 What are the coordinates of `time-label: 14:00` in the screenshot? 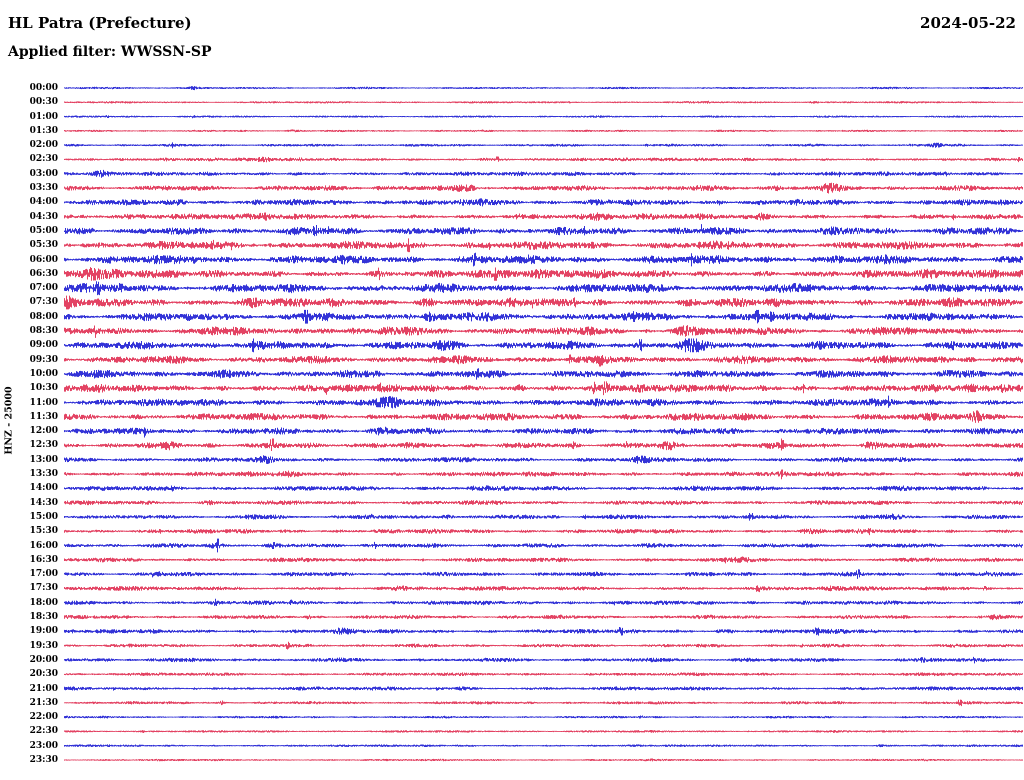 It's located at (43, 488).